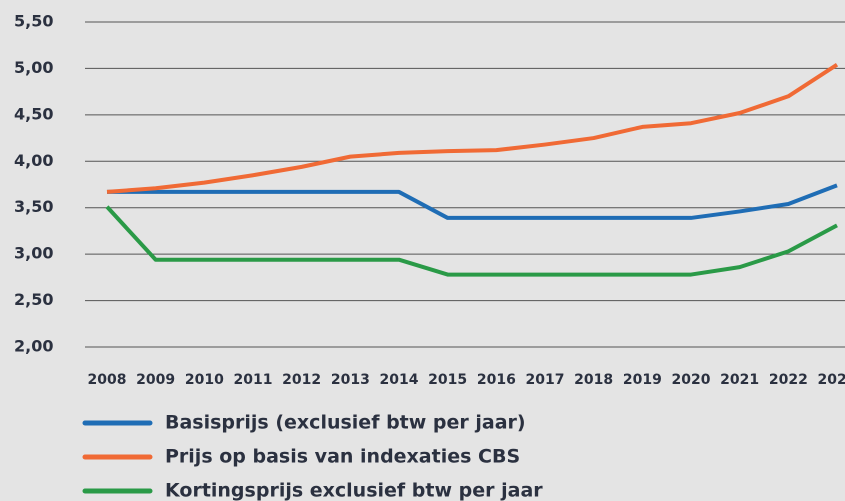 Image resolution: width=845 pixels, height=501 pixels. I want to click on y-tick-label: 4,50, so click(33, 113).